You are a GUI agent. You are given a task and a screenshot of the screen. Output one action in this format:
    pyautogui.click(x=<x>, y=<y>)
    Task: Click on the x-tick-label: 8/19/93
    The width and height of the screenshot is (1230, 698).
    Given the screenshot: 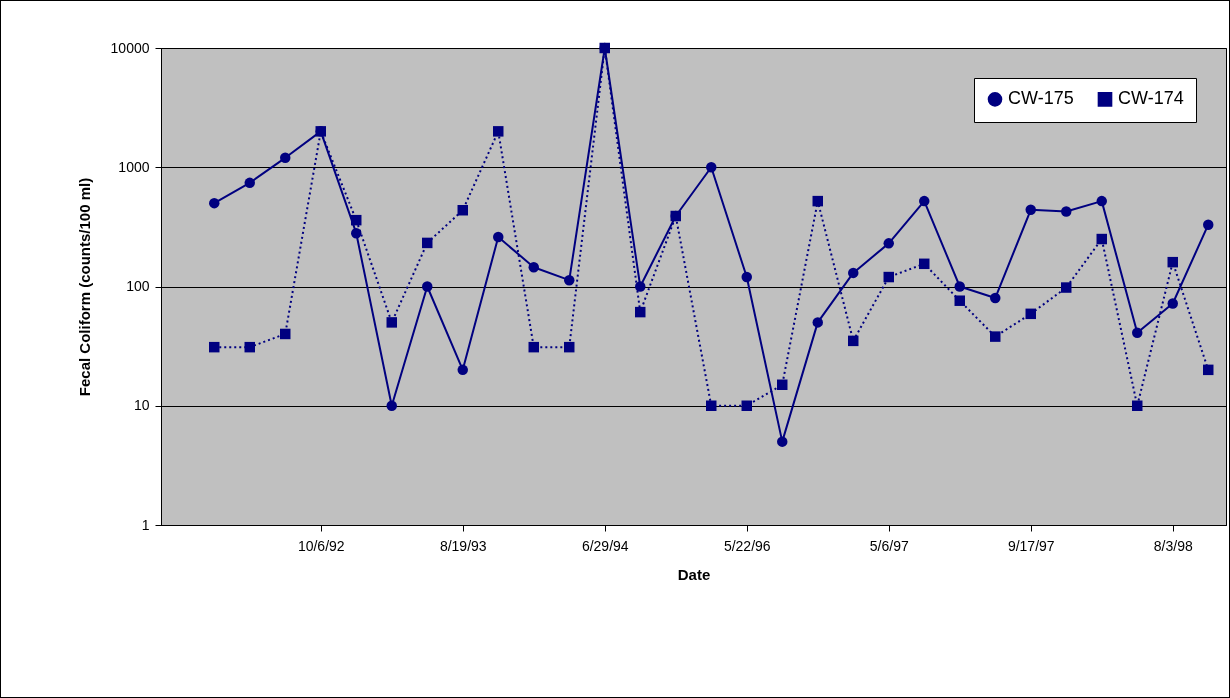 What is the action you would take?
    pyautogui.click(x=463, y=545)
    